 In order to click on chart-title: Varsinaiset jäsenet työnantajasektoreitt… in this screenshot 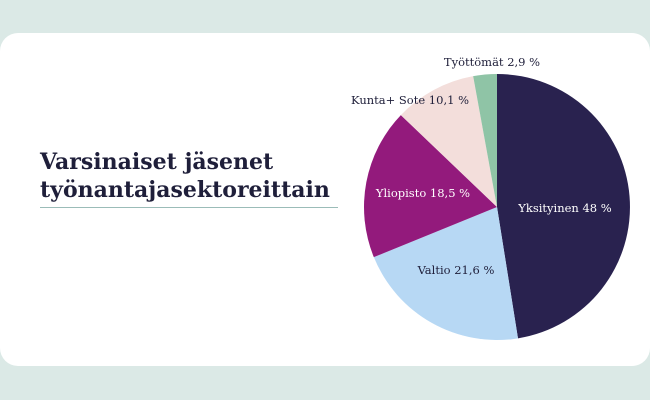, I will do `click(190, 176)`.